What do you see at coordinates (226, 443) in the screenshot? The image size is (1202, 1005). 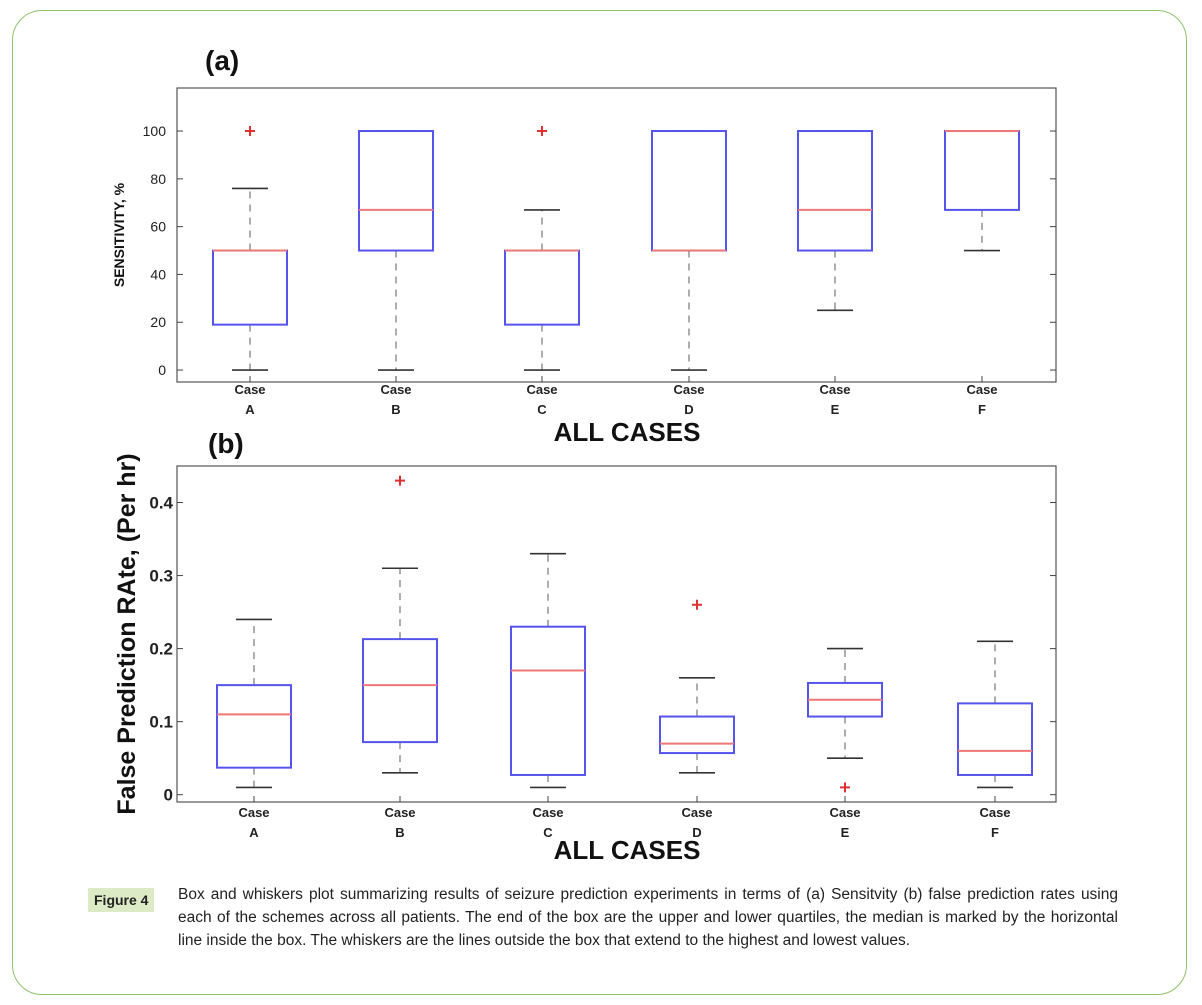 I see `panel-label: (b)` at bounding box center [226, 443].